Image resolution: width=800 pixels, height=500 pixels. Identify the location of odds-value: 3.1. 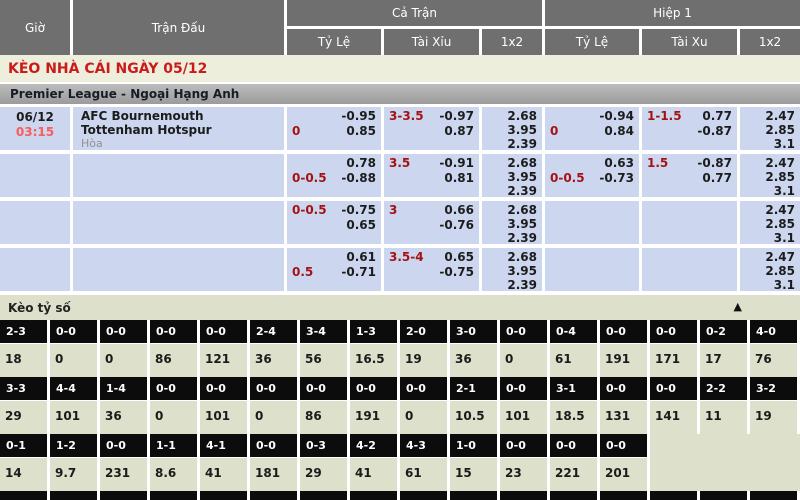
(784, 237).